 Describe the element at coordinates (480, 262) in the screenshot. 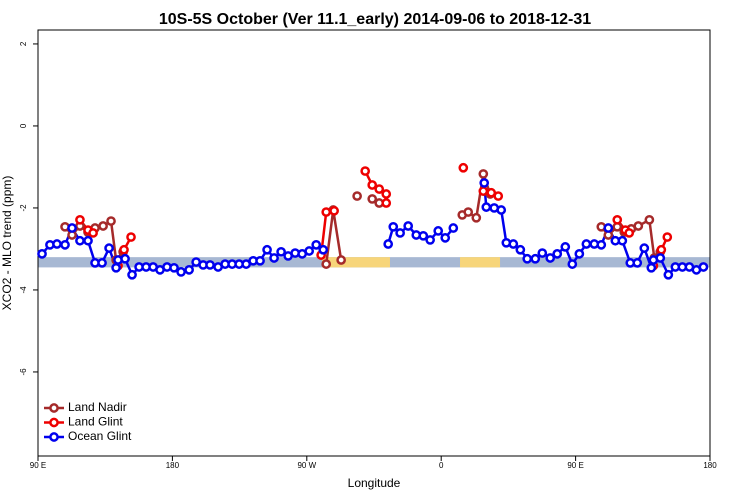

I see `land-span` at that location.